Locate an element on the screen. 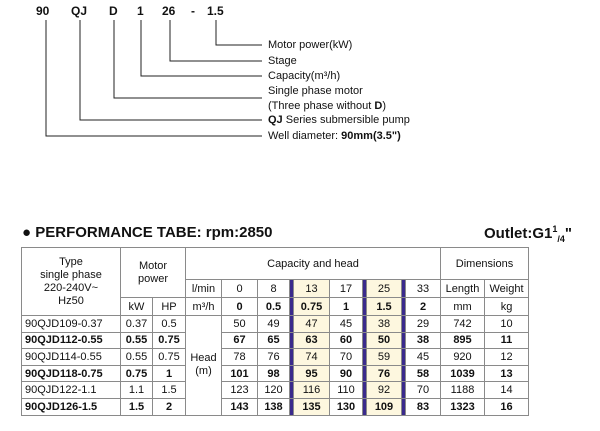  length-value: 895 is located at coordinates (462, 340).